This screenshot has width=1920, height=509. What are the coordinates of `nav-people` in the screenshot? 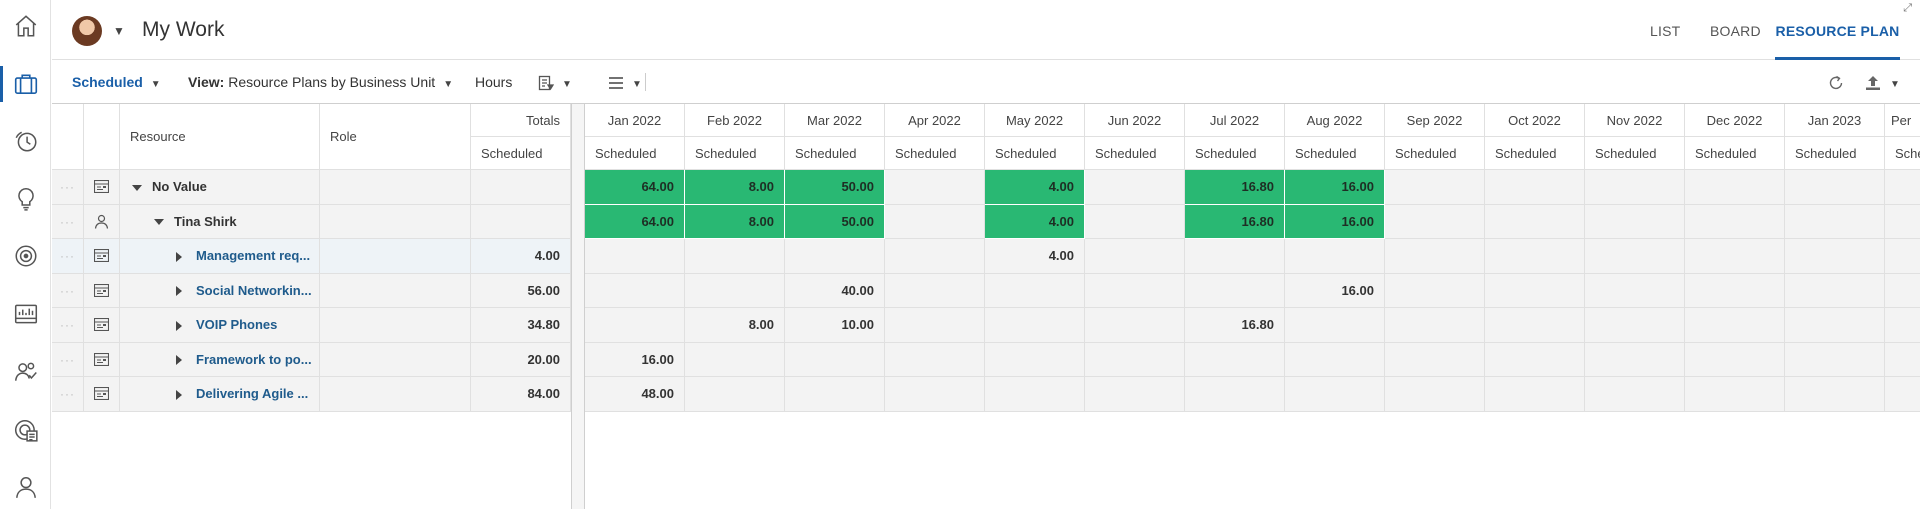 It's located at (25, 372).